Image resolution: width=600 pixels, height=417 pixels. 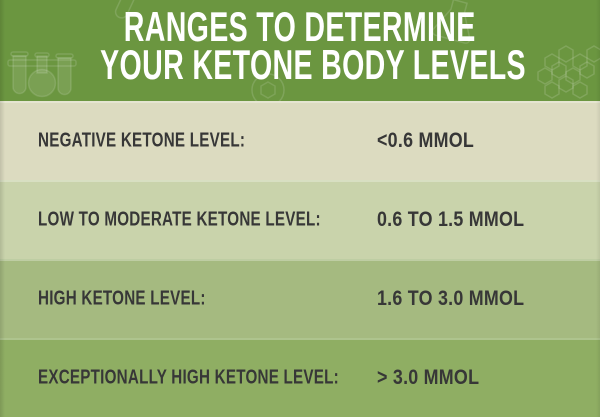 I want to click on row-value: <0.6 MMOL, so click(x=426, y=140).